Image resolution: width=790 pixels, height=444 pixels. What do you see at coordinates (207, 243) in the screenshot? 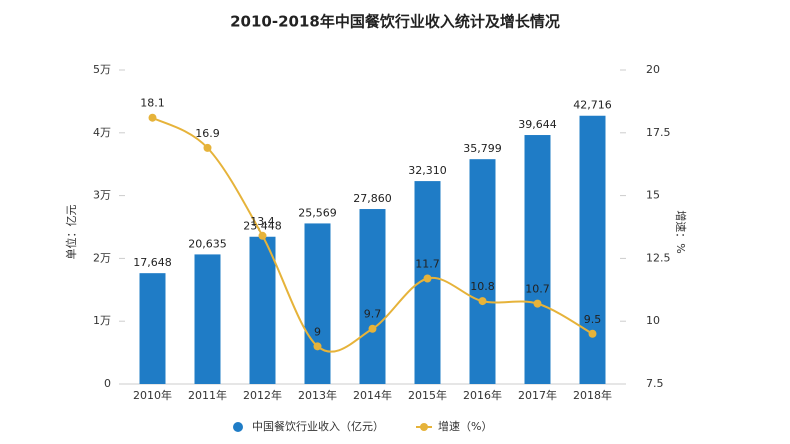
I see `value-label: 20,635` at bounding box center [207, 243].